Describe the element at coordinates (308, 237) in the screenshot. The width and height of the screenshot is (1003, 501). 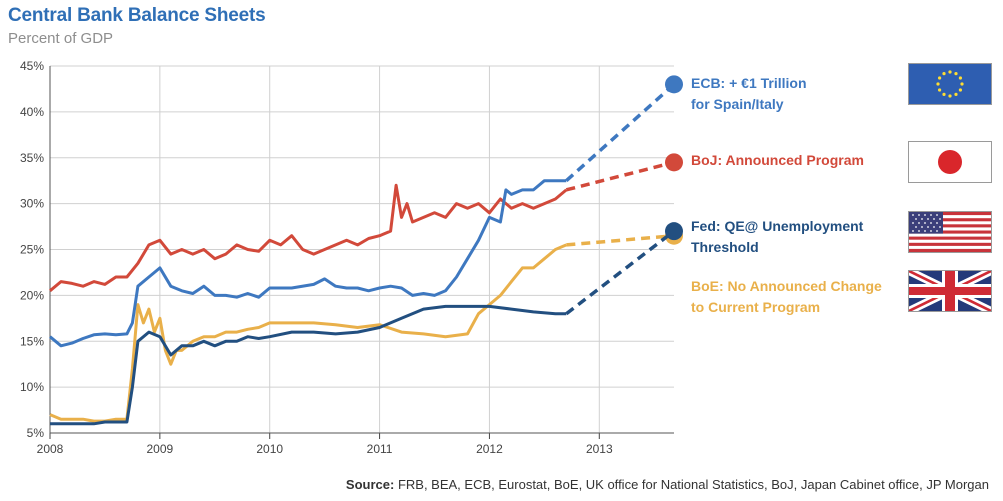
I see `series-line-boj` at that location.